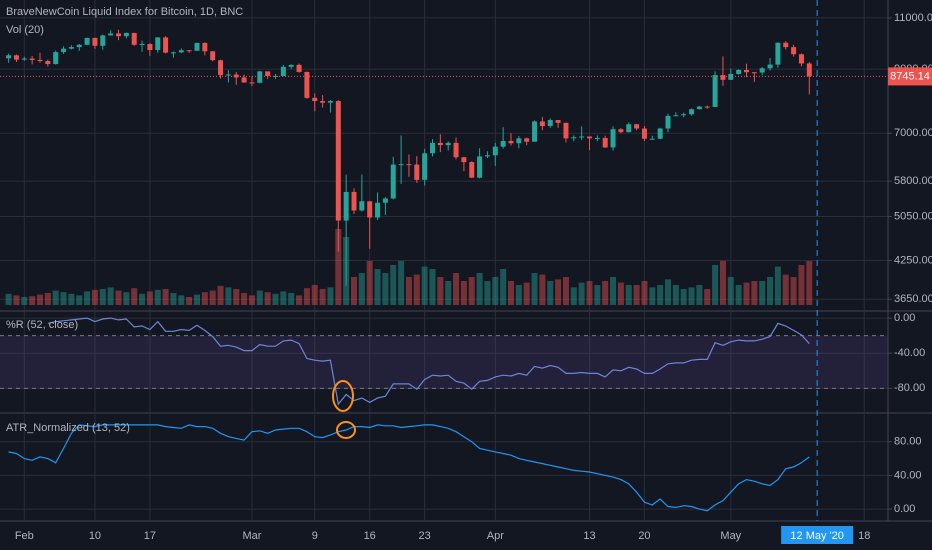 This screenshot has width=932, height=550. What do you see at coordinates (913, 133) in the screenshot?
I see `y-tick-label: 7000.00` at bounding box center [913, 133].